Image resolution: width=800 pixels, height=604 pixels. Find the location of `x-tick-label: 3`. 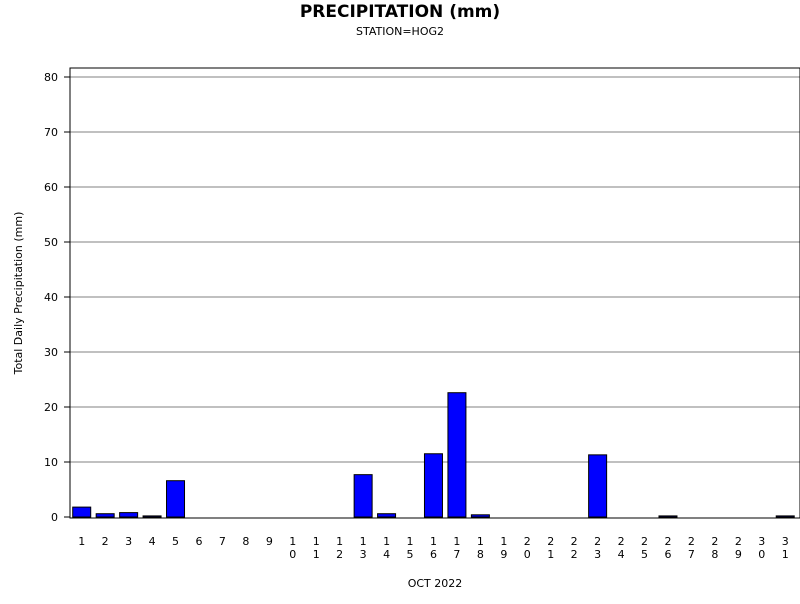

x-tick-label: 3 is located at coordinates (128, 541).